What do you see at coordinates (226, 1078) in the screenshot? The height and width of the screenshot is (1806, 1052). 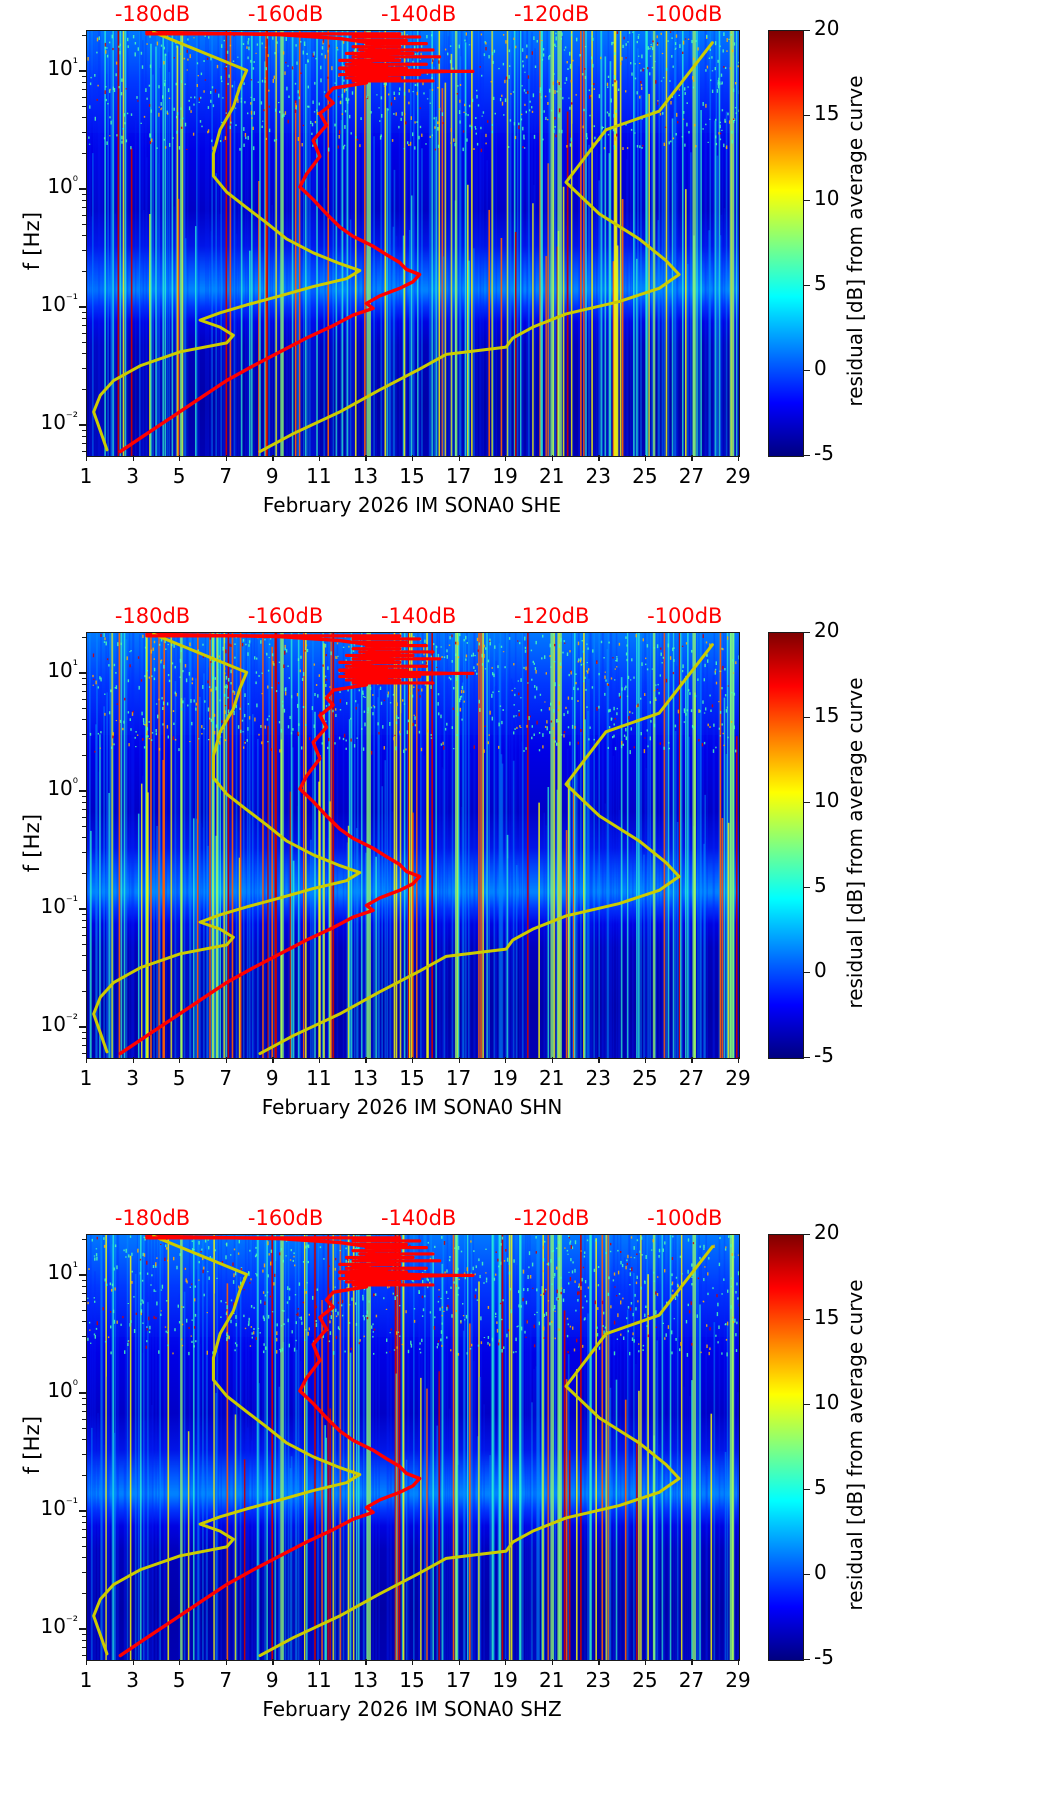 I see `x-axis-tick: 7` at bounding box center [226, 1078].